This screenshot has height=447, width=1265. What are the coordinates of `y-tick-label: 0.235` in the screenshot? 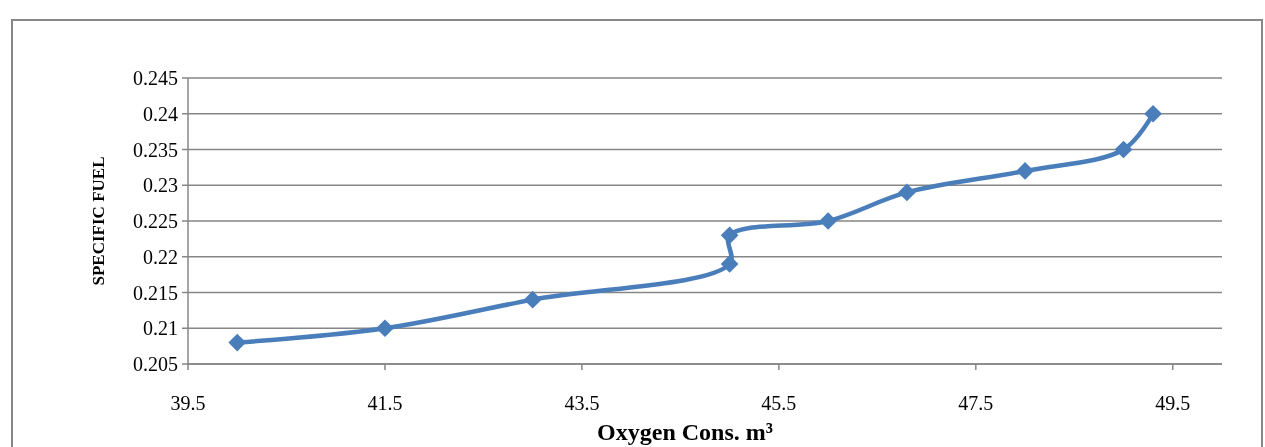 It's located at (155, 149).